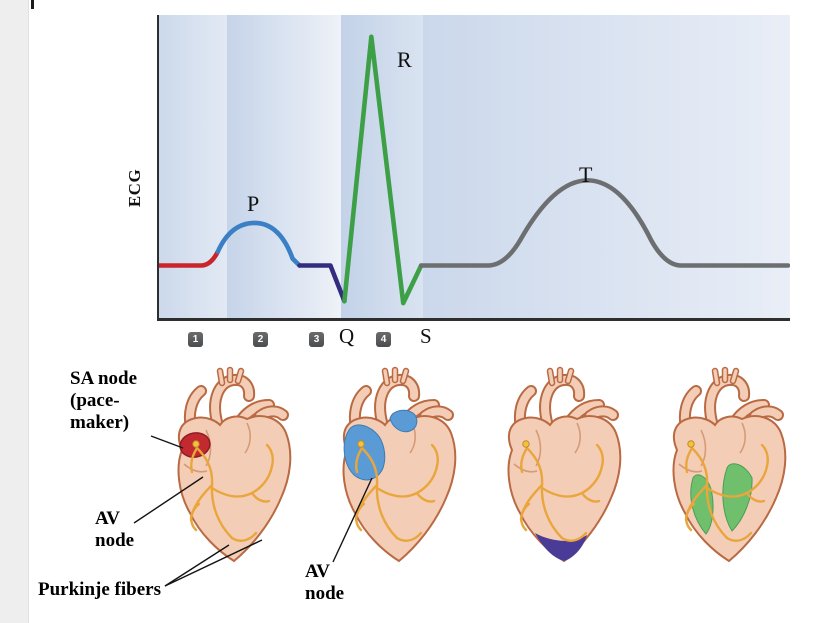  What do you see at coordinates (383, 339) in the screenshot?
I see `stage-badge-4: 4` at bounding box center [383, 339].